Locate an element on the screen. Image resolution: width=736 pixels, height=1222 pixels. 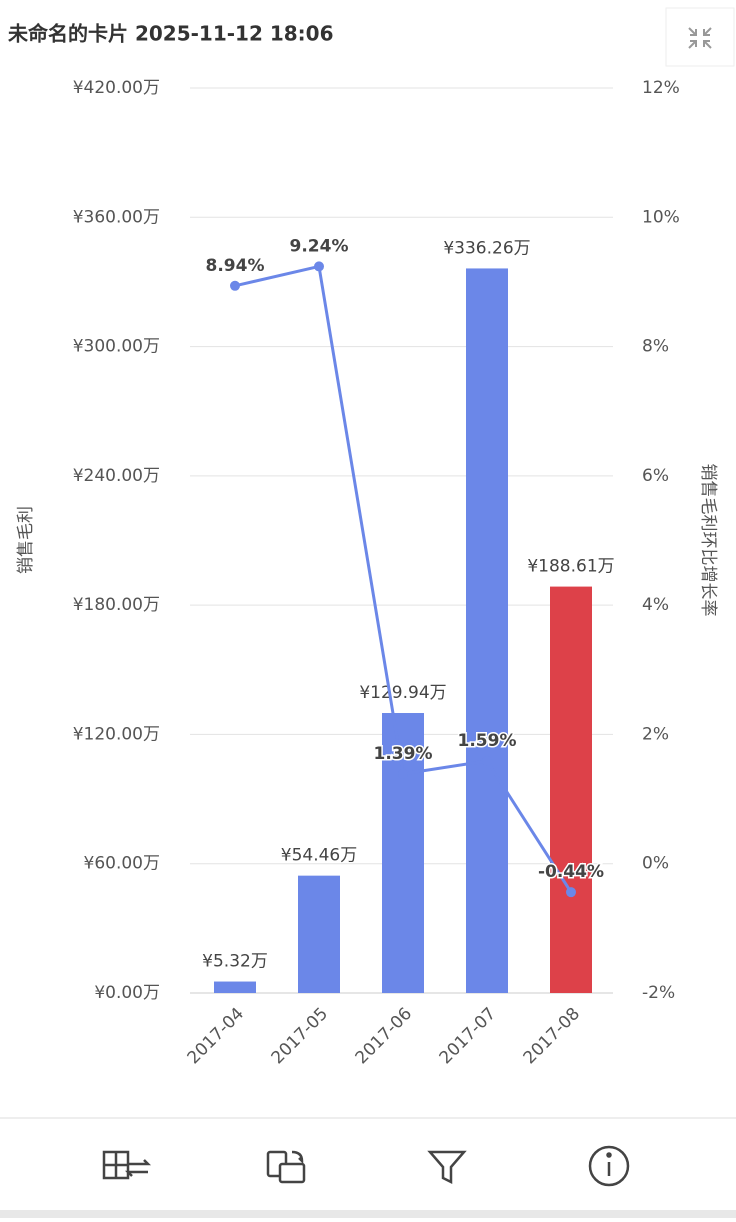
y2-tick-label: 2% is located at coordinates (655, 734).